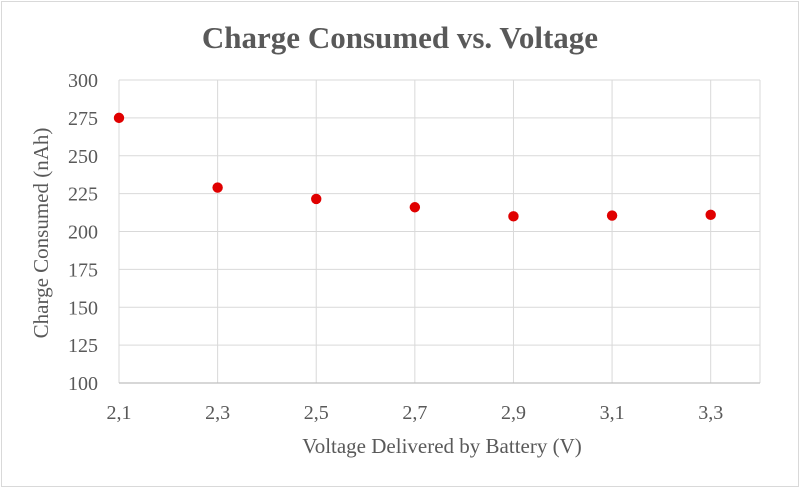 The width and height of the screenshot is (800, 488). I want to click on y-tick-label: 300, so click(83, 81).